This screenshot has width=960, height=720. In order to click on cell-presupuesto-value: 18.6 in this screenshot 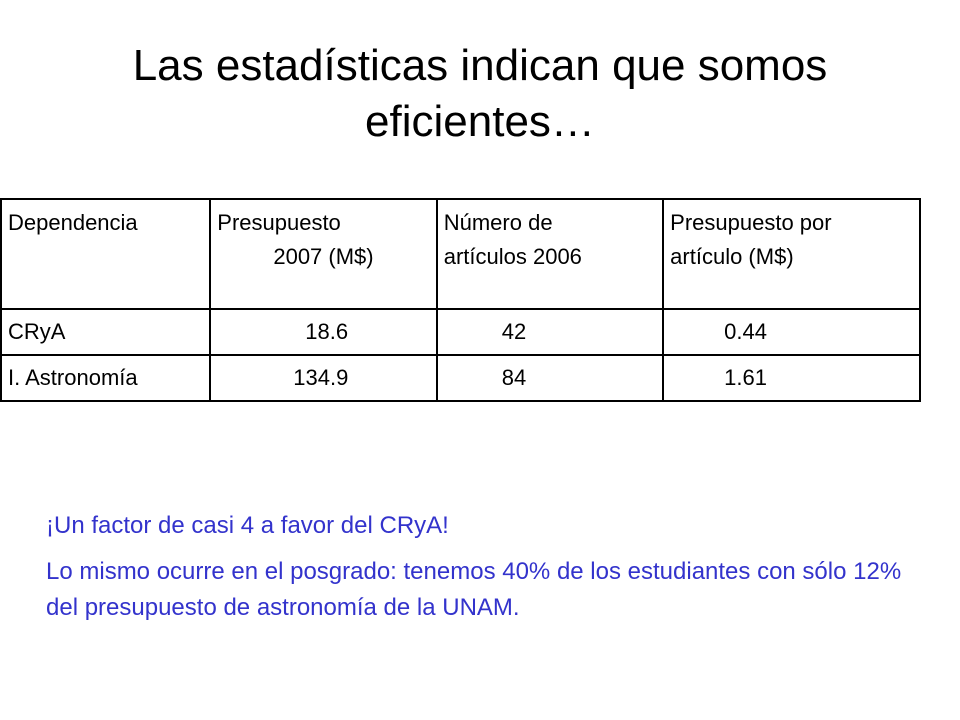, I will do `click(327, 331)`.